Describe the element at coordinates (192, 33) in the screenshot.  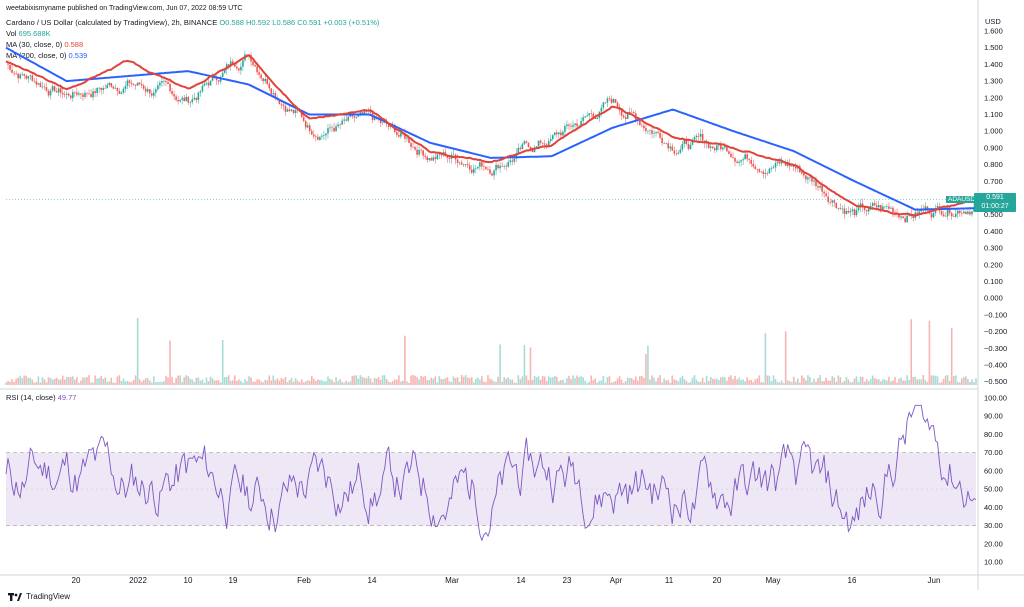
I see `legend-vol-row: Vol 695.688K` at that location.